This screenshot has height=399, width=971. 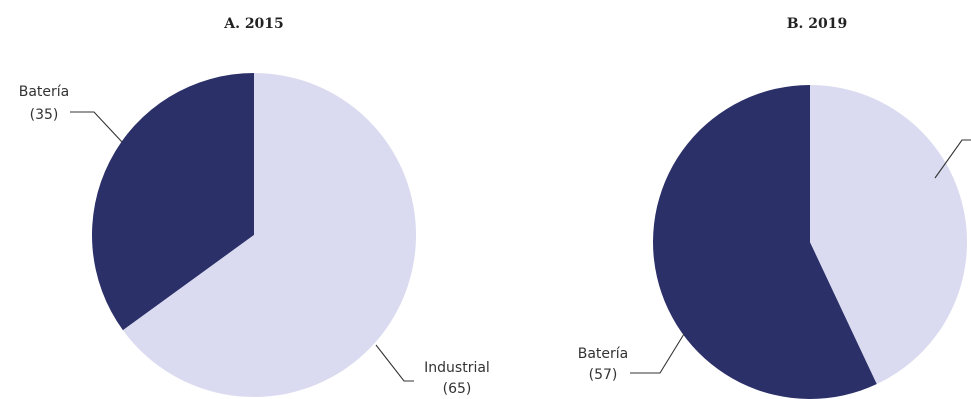 What do you see at coordinates (394, 363) in the screenshot?
I see `leader-line-industrial-a` at bounding box center [394, 363].